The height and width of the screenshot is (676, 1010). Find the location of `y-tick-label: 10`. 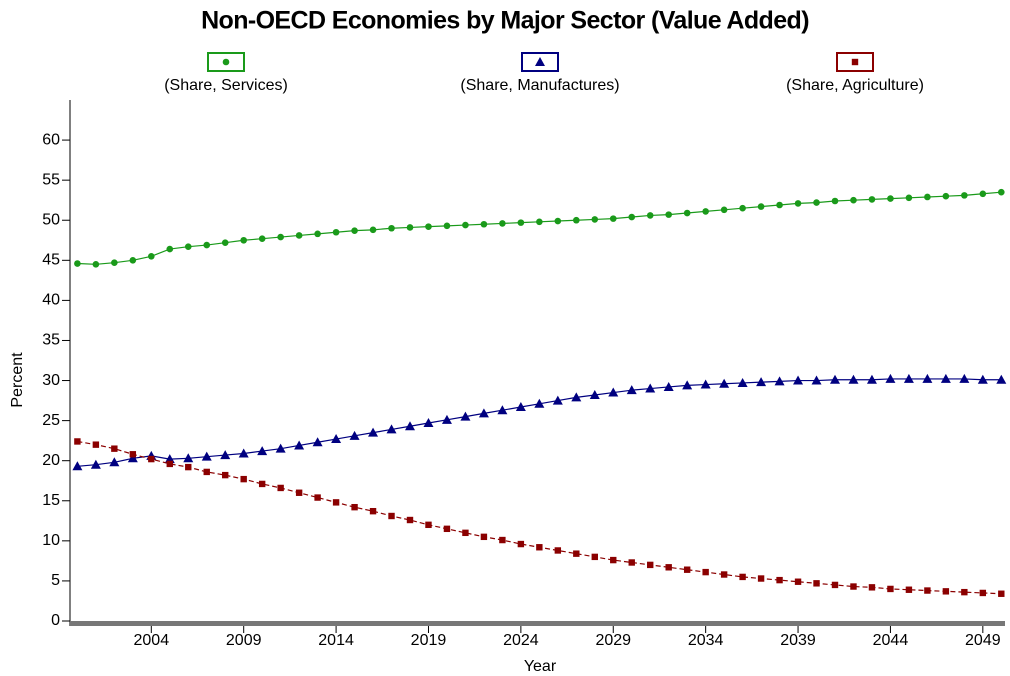

y-tick-label: 10 is located at coordinates (51, 540).